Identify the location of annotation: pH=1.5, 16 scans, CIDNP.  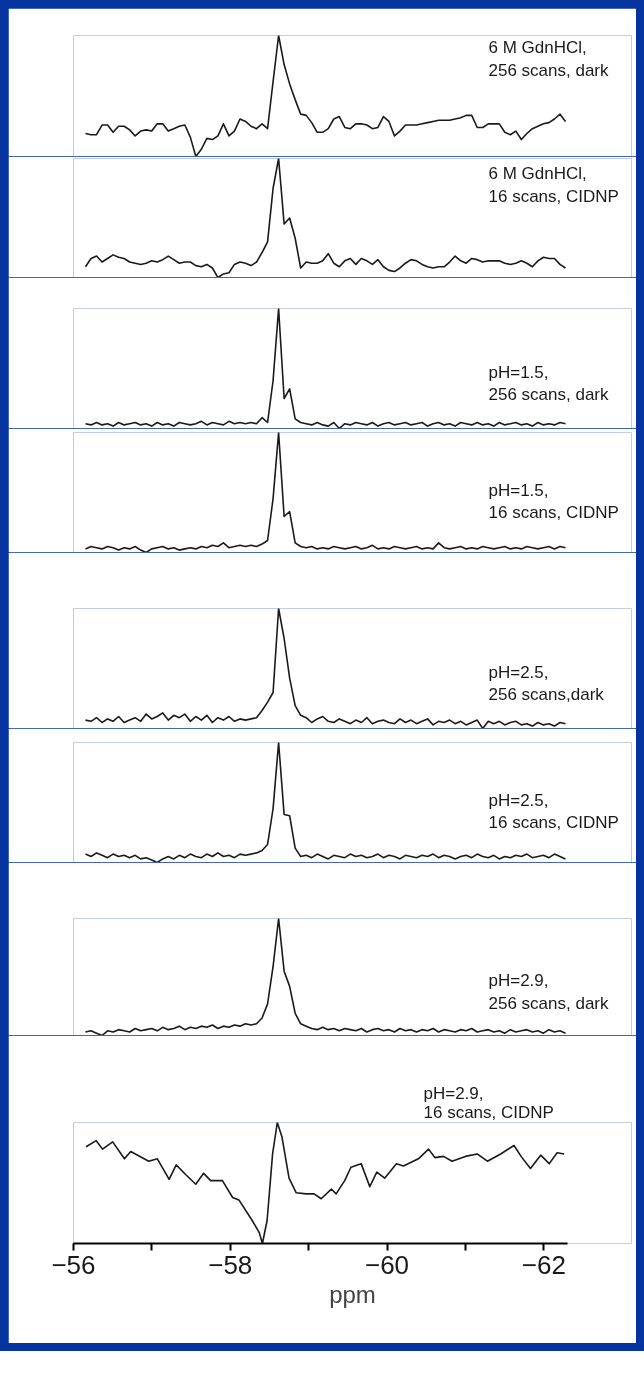
(553, 501).